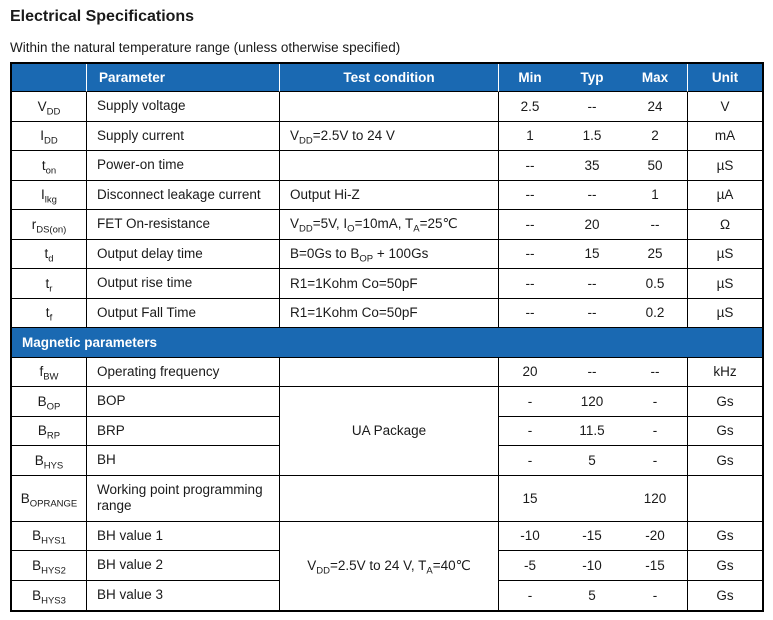 The width and height of the screenshot is (773, 620). I want to click on cell-typ: 120, so click(592, 402).